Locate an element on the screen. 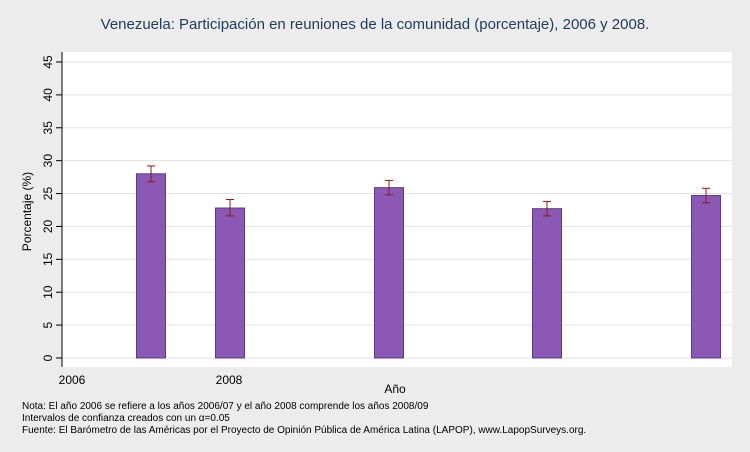 This screenshot has height=452, width=750. y-tick-label-6: 30 is located at coordinates (48, 161).